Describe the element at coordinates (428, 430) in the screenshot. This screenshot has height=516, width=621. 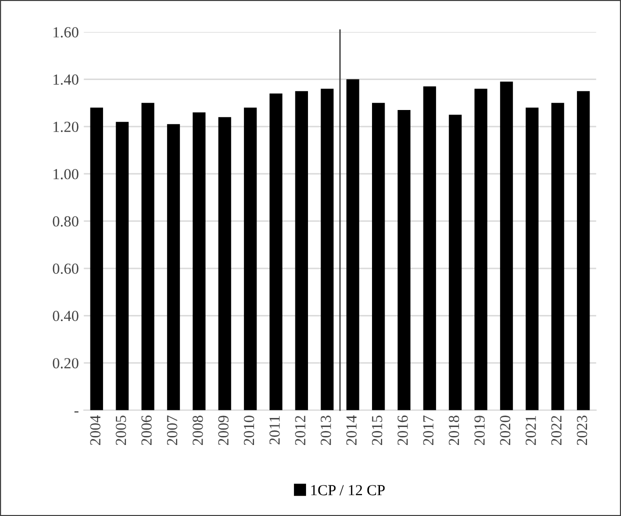
I see `x-tick-label: 2017` at that location.